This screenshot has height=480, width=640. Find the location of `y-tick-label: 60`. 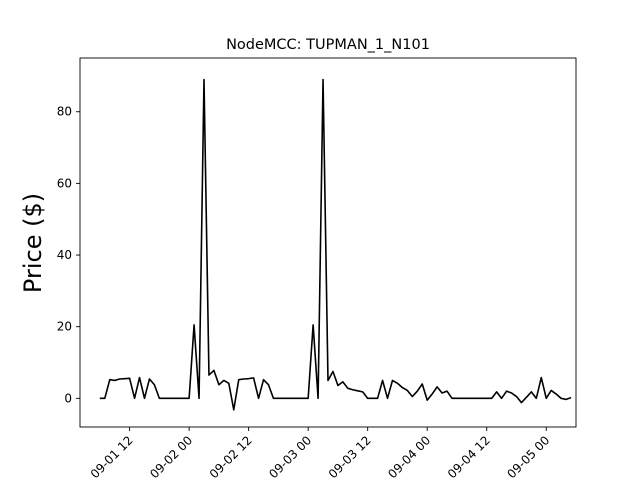

y-tick-label: 60 is located at coordinates (64, 183).